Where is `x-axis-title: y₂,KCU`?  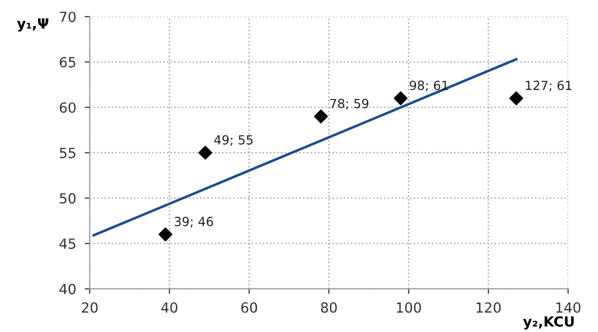 x-axis-title: y₂,KCU is located at coordinates (548, 323).